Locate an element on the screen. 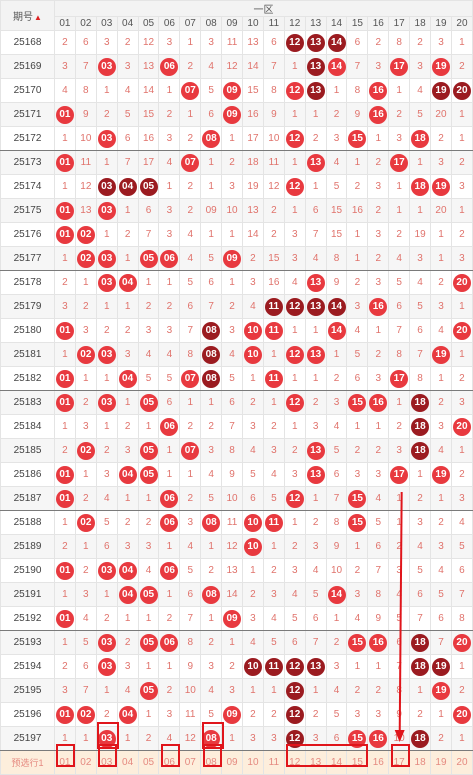  drawn-number-ball: 09 is located at coordinates (232, 90).